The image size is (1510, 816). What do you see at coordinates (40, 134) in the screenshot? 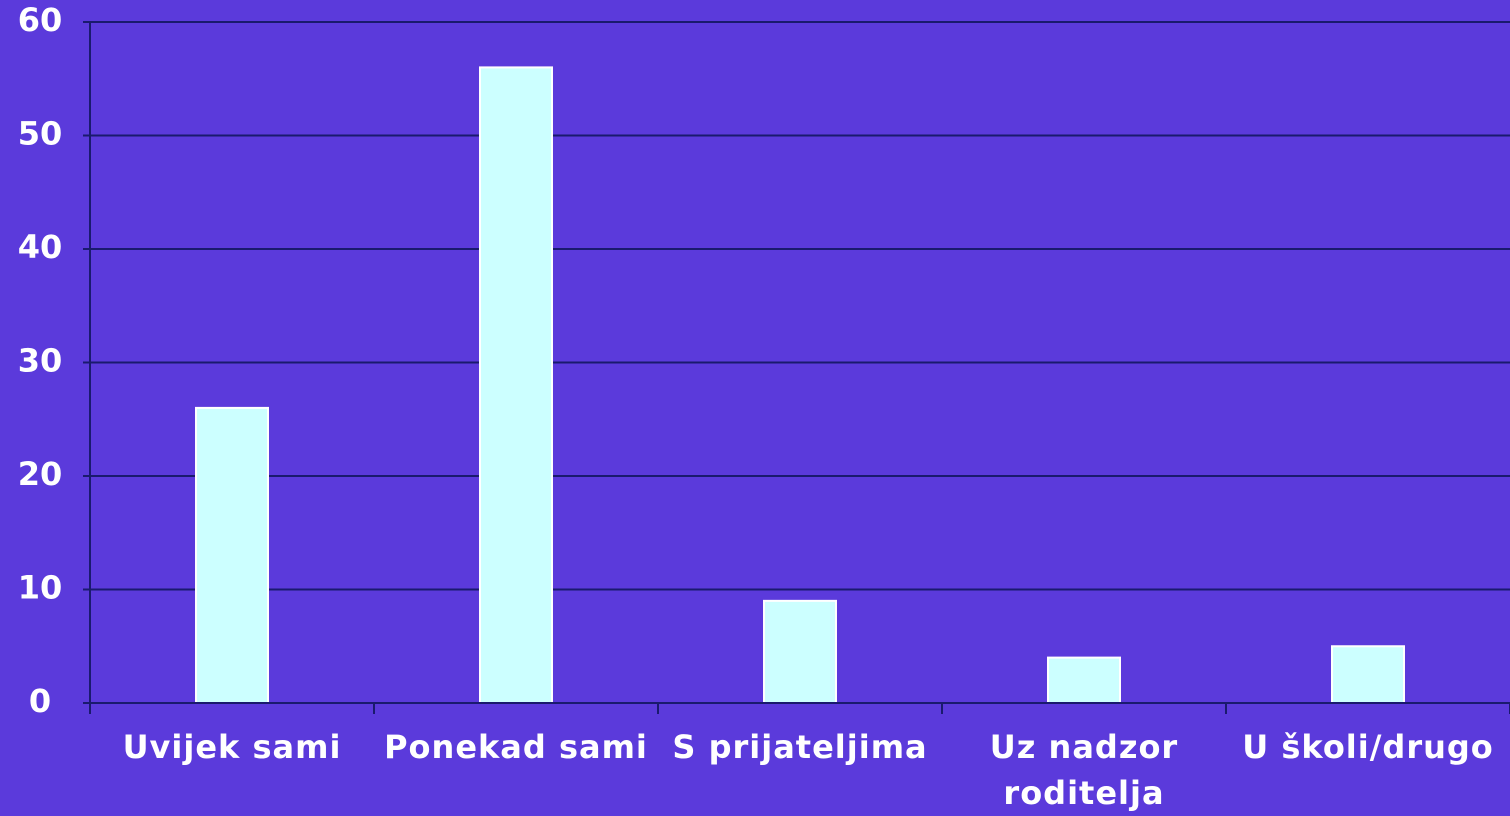
I see `y-tick-label: 50` at bounding box center [40, 134].